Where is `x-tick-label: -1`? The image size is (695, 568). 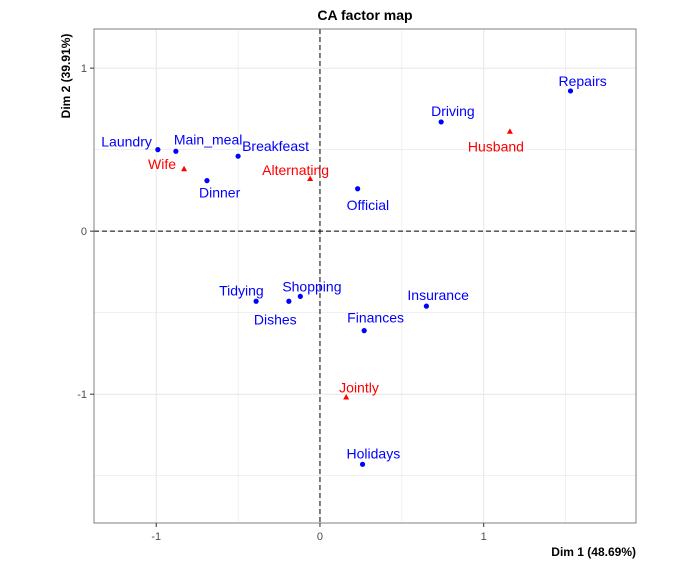
x-tick-label: -1 is located at coordinates (156, 537).